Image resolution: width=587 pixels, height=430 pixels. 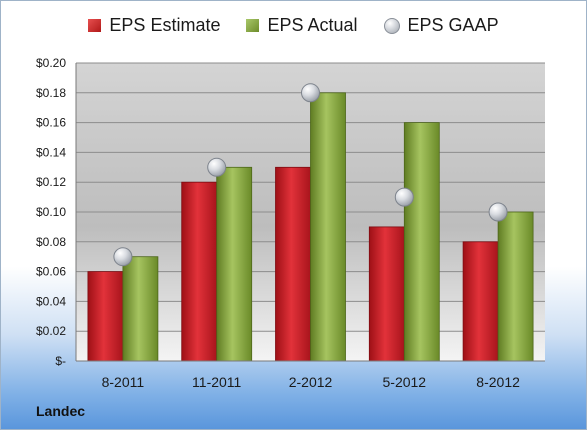 What do you see at coordinates (123, 382) in the screenshot?
I see `x-category-label: 8-2011` at bounding box center [123, 382].